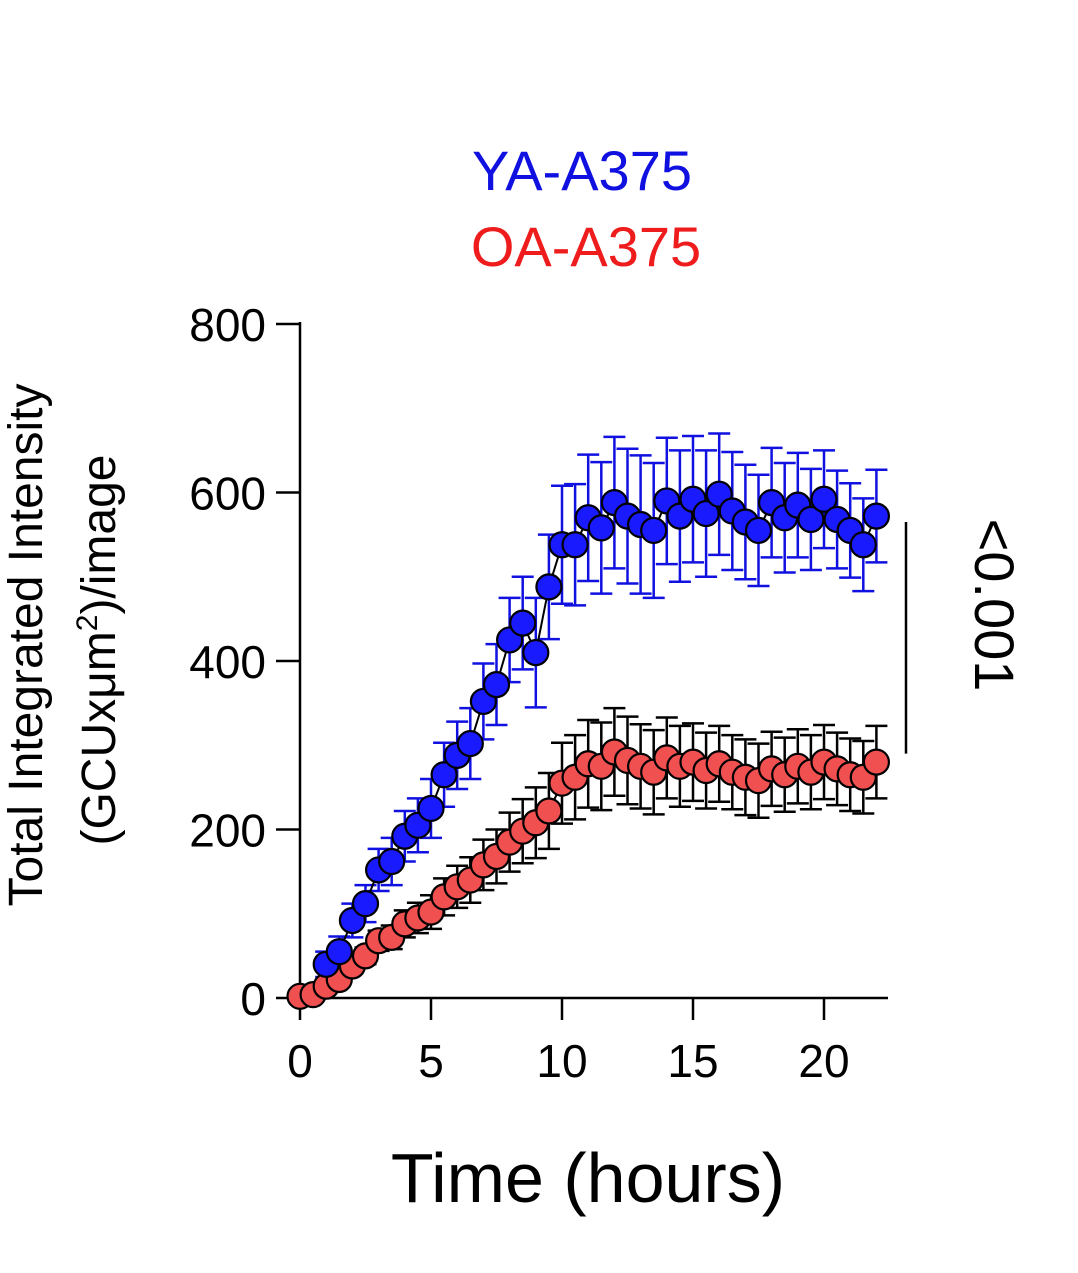  What do you see at coordinates (692, 1061) in the screenshot?
I see `x-tick-label: 15` at bounding box center [692, 1061].